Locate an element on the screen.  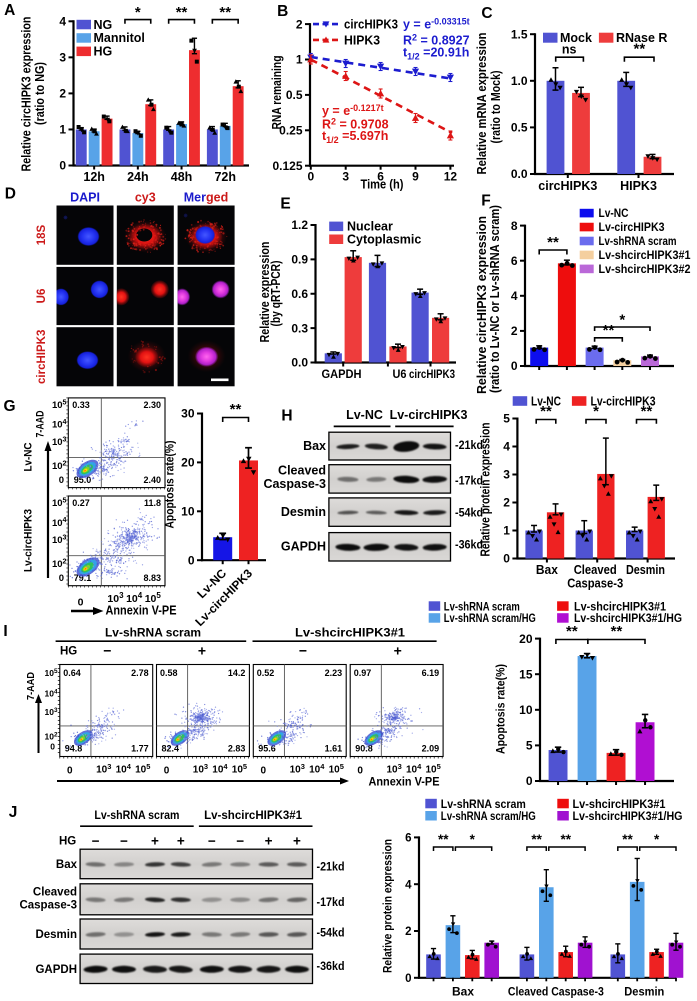
svg-text: 72h is located at coordinates (225, 177).